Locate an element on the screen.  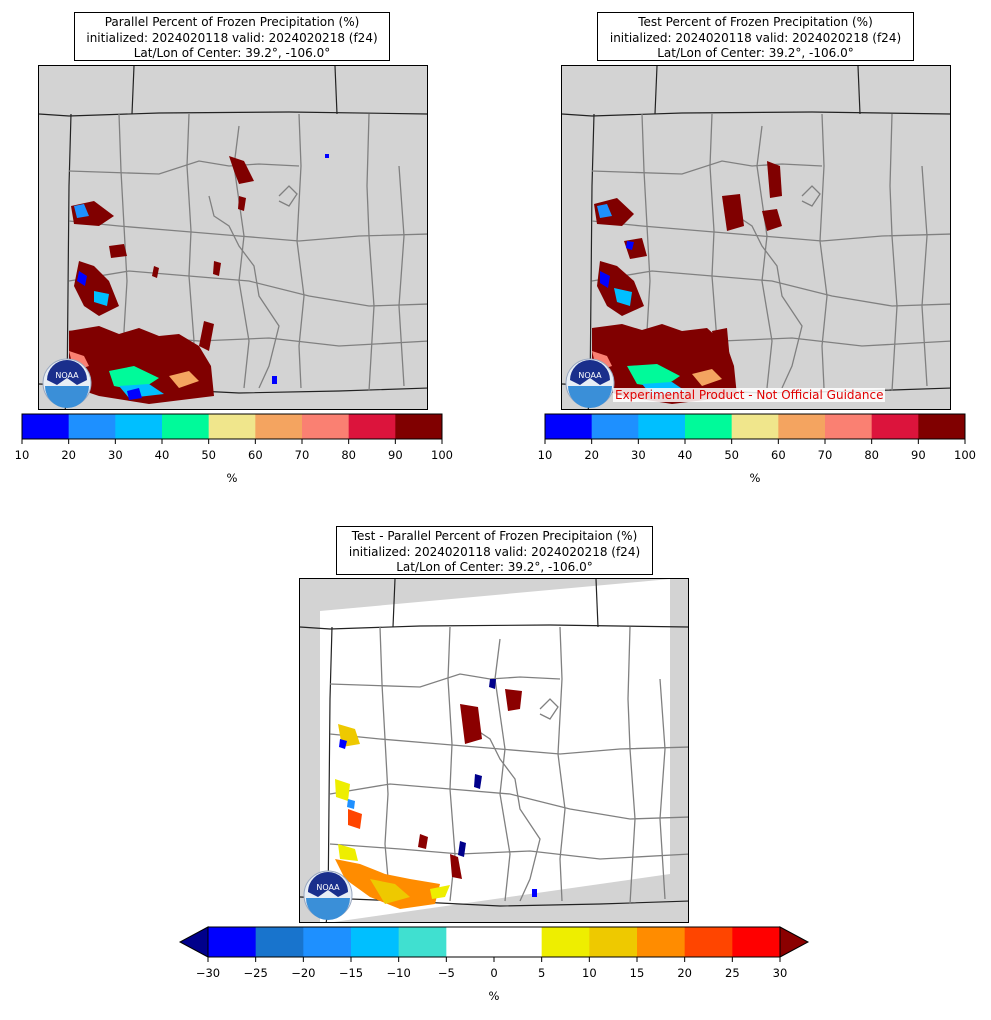
colorbar-tick-label: −30 is located at coordinates (208, 973).